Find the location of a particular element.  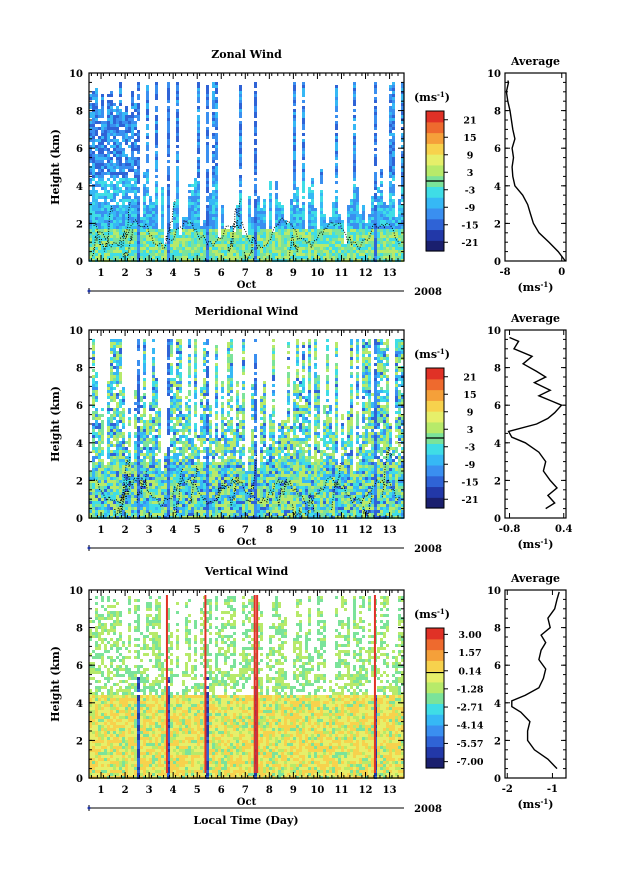

colorbar-tick-label: 3.00 is located at coordinates (470, 635).